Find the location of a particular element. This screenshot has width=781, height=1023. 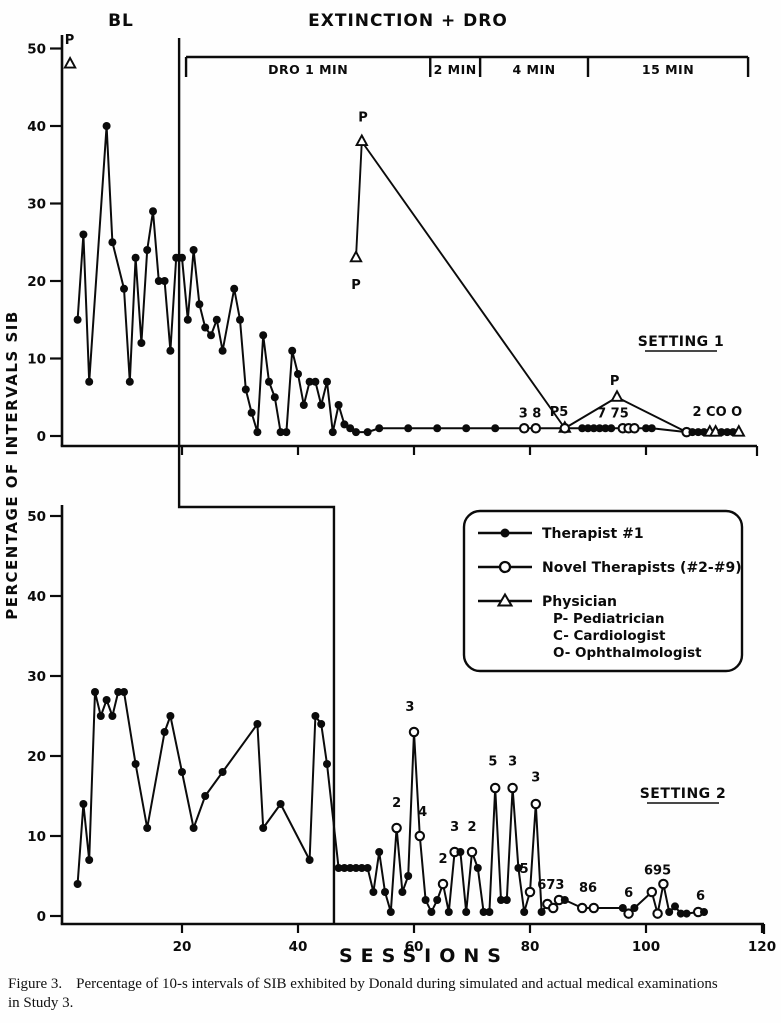

point-annotation: 7 75 is located at coordinates (613, 413).